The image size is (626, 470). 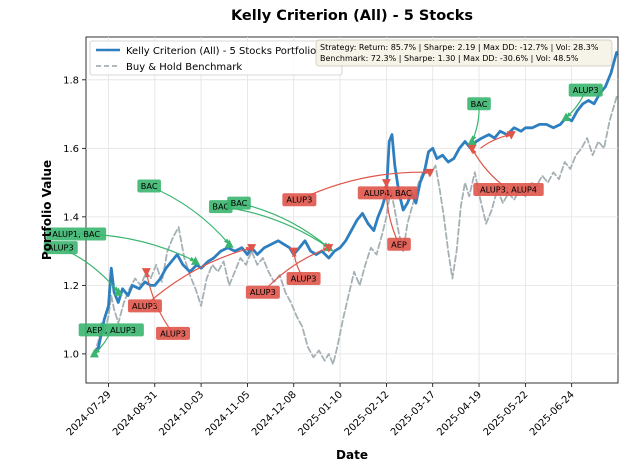 I want to click on annotation-label: AEP , ALUP3, so click(x=111, y=330).